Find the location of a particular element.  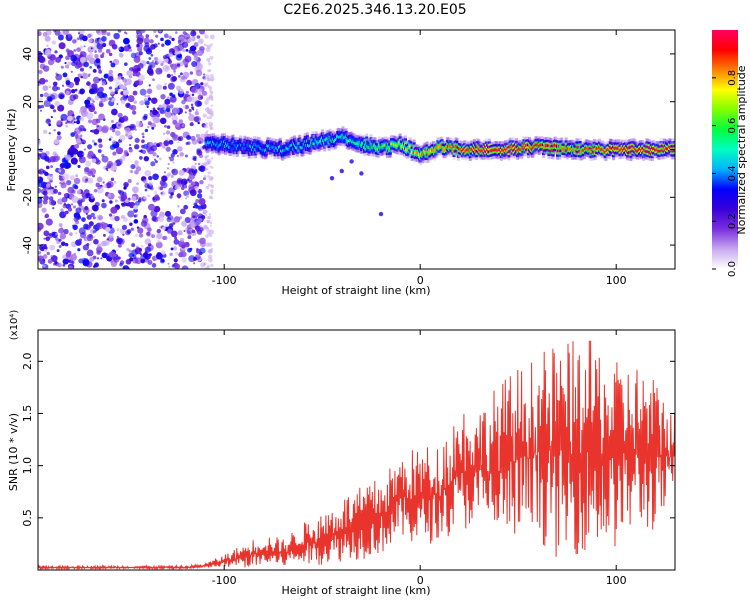

spectrogram-x-tick-label: 0 is located at coordinates (420, 280).